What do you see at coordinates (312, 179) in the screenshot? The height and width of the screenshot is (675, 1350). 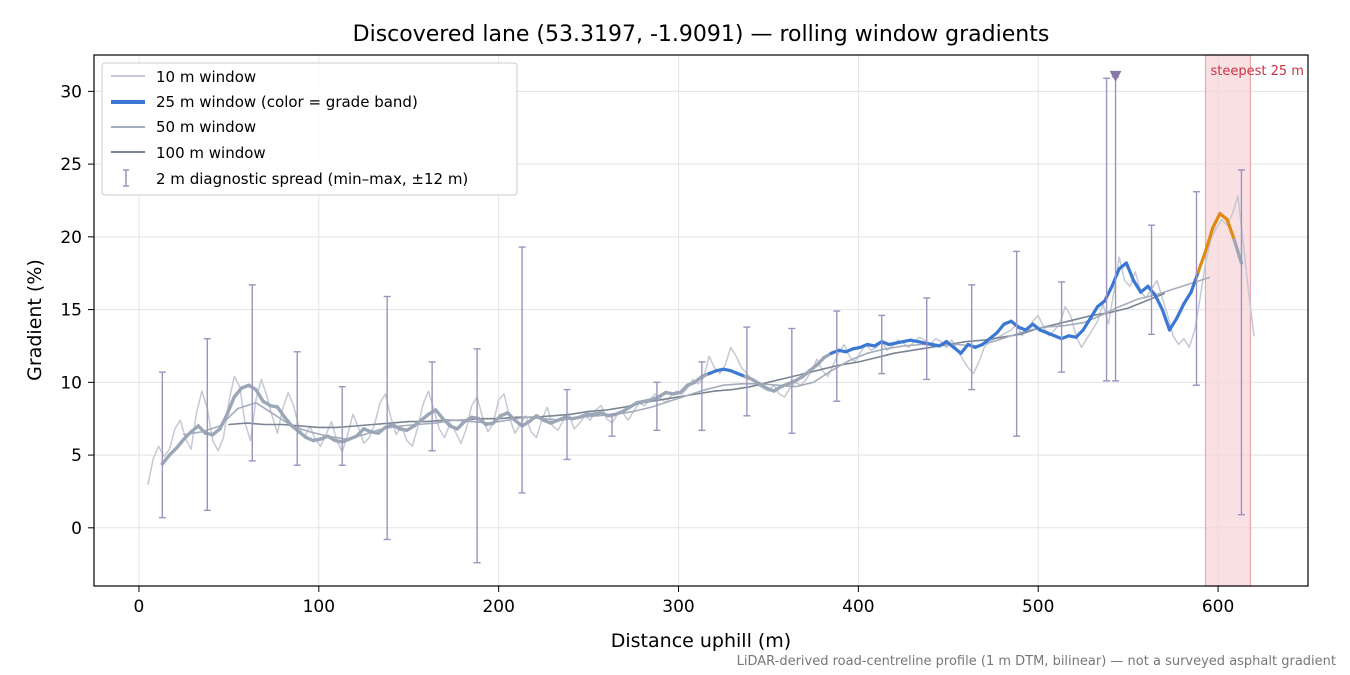 I see `legend-label-err: 2 m diagnostic spread (min–max, ±12 m)` at bounding box center [312, 179].